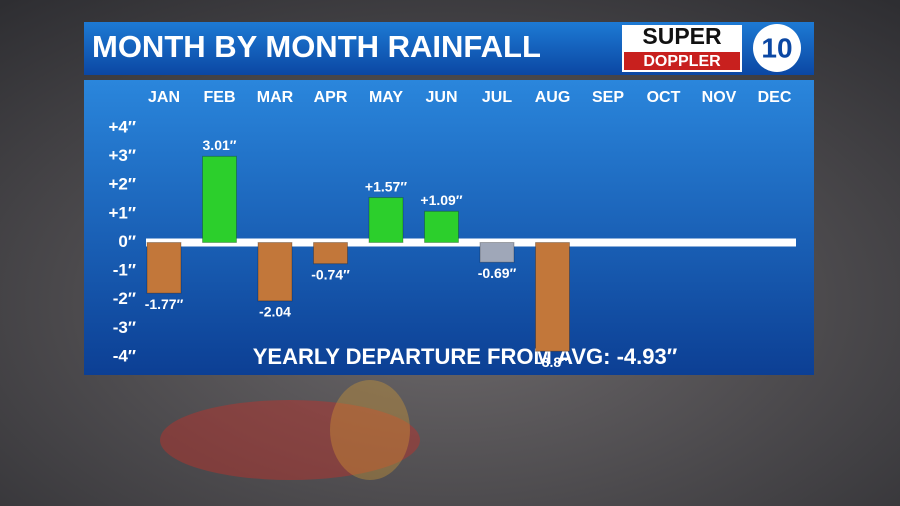 This screenshot has width=900, height=506. What do you see at coordinates (124, 298) in the screenshot?
I see `y-tick-label: -2″` at bounding box center [124, 298].